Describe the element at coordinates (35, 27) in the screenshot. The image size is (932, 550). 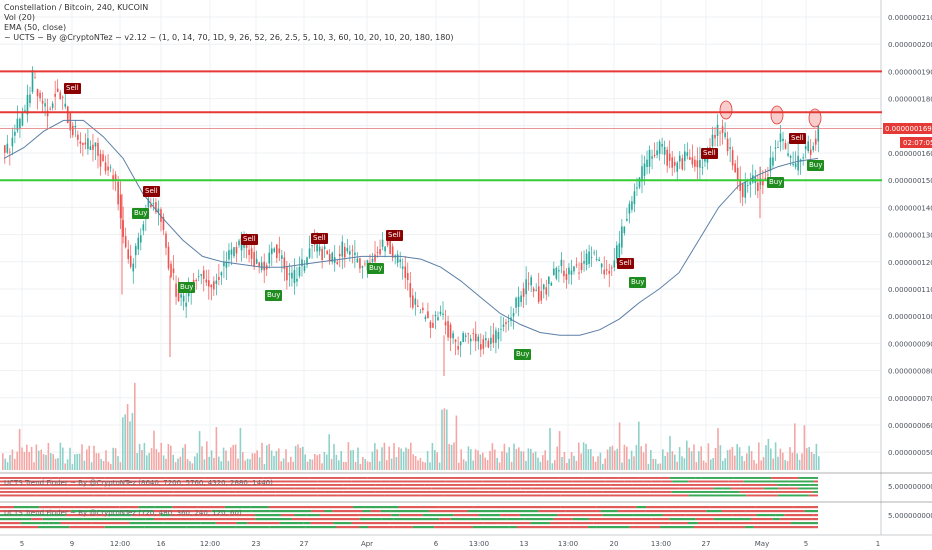
I see `ema-indicator-label: EMA (50, close)` at that location.